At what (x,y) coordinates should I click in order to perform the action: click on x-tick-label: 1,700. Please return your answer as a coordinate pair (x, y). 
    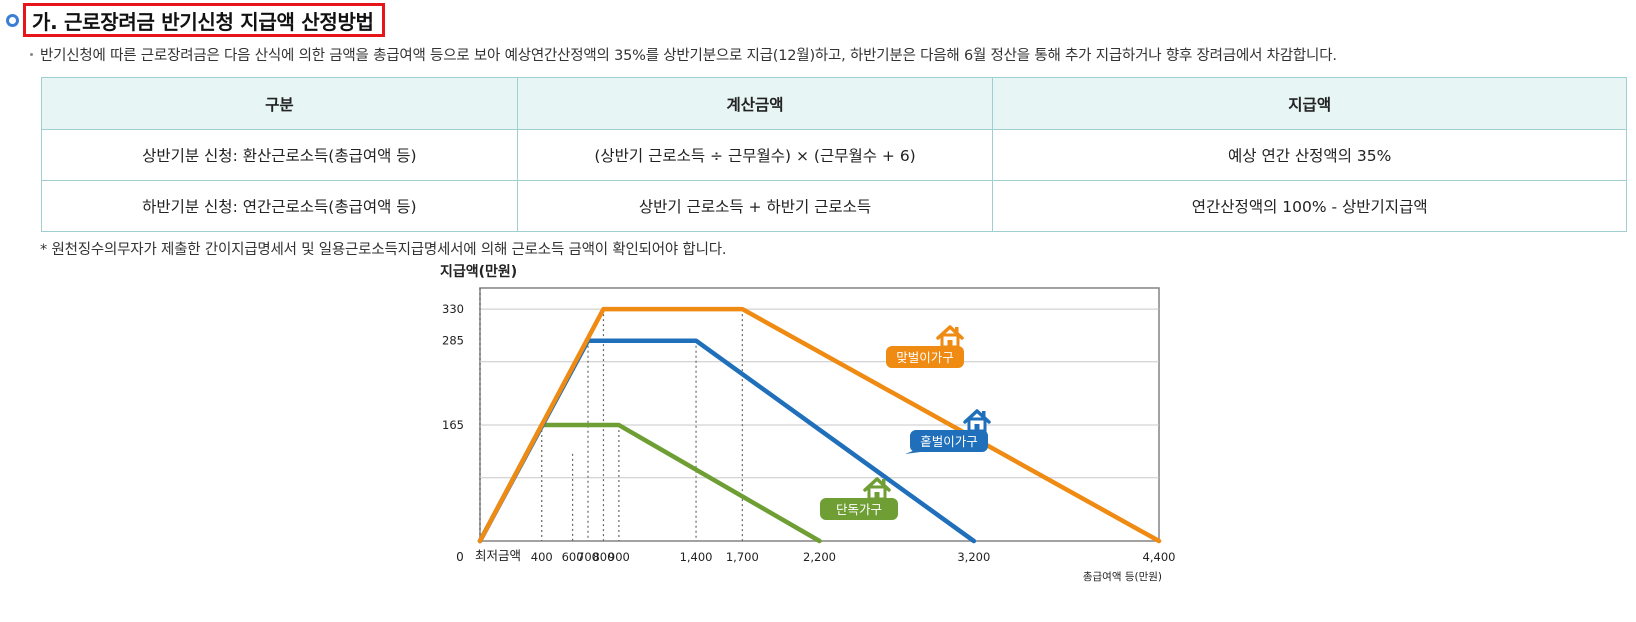
    Looking at the image, I should click on (742, 557).